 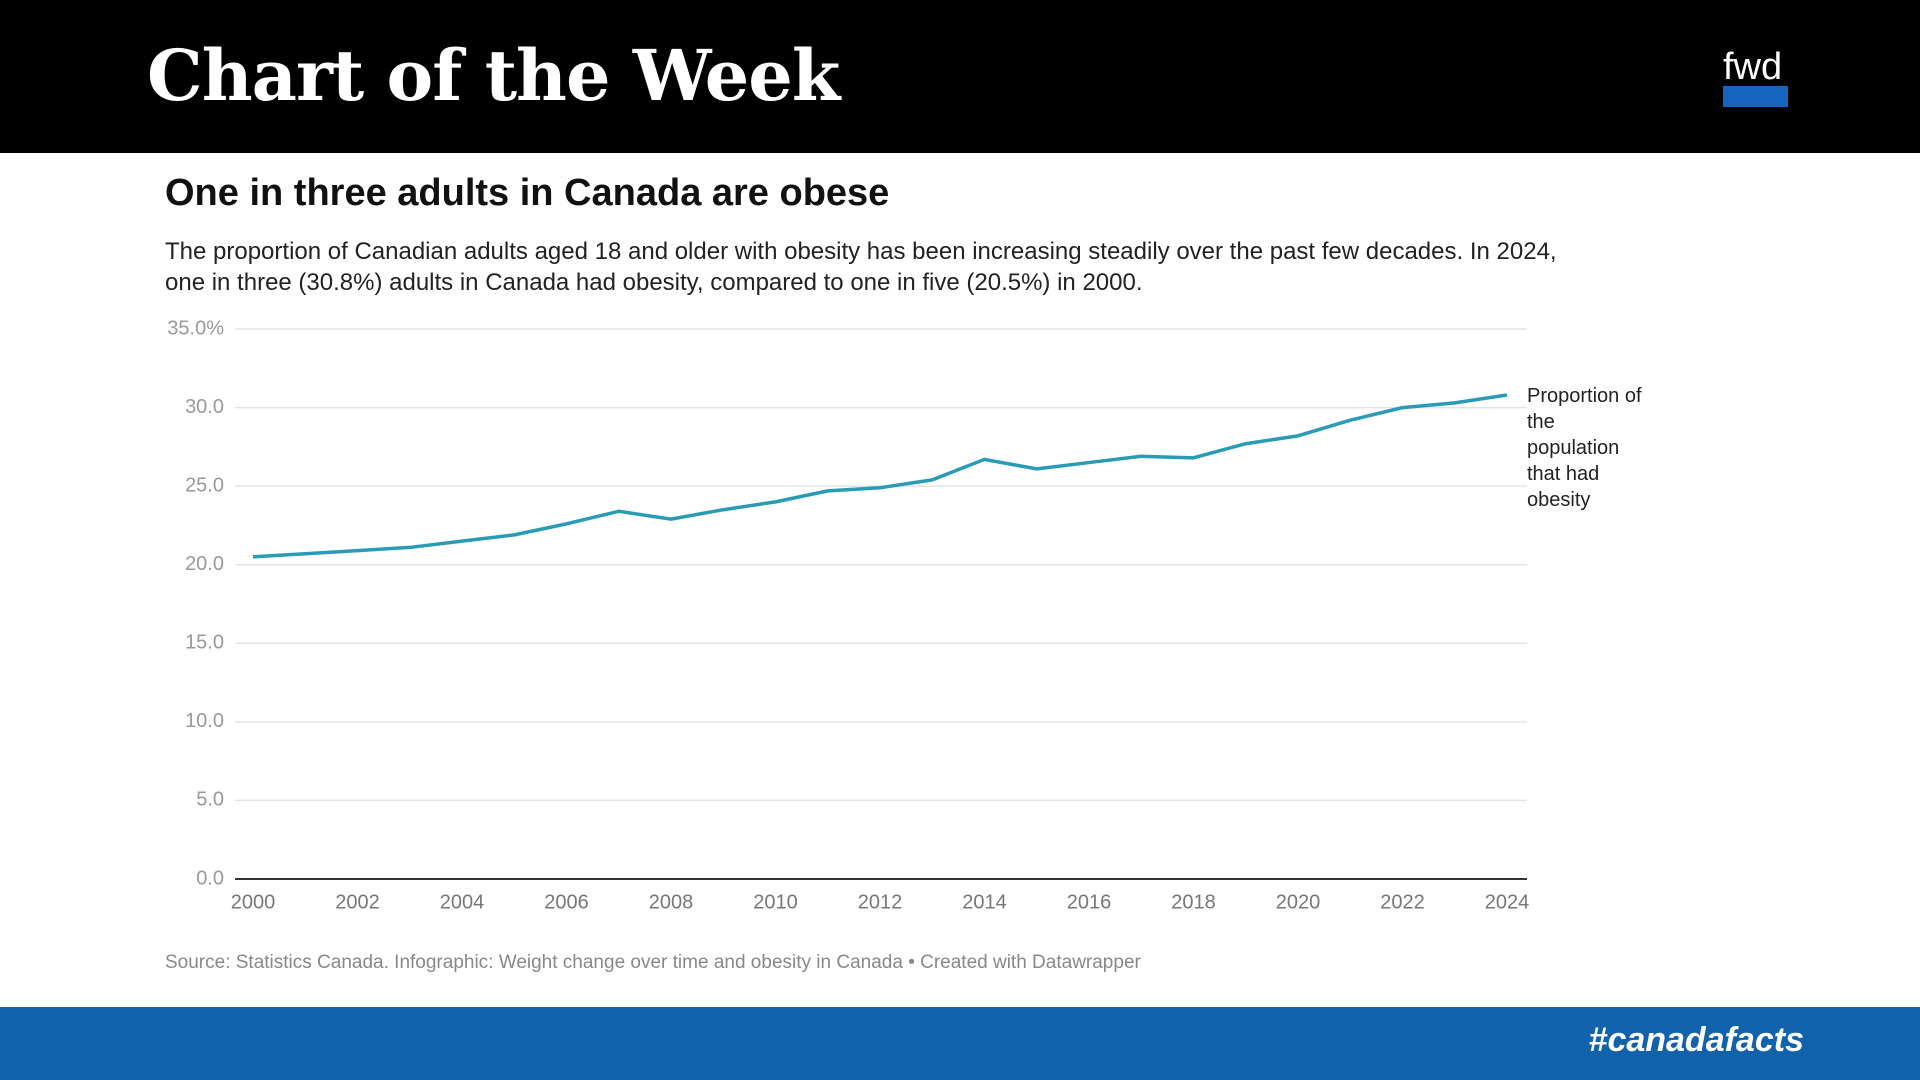 What do you see at coordinates (880, 476) in the screenshot?
I see `line-series` at bounding box center [880, 476].